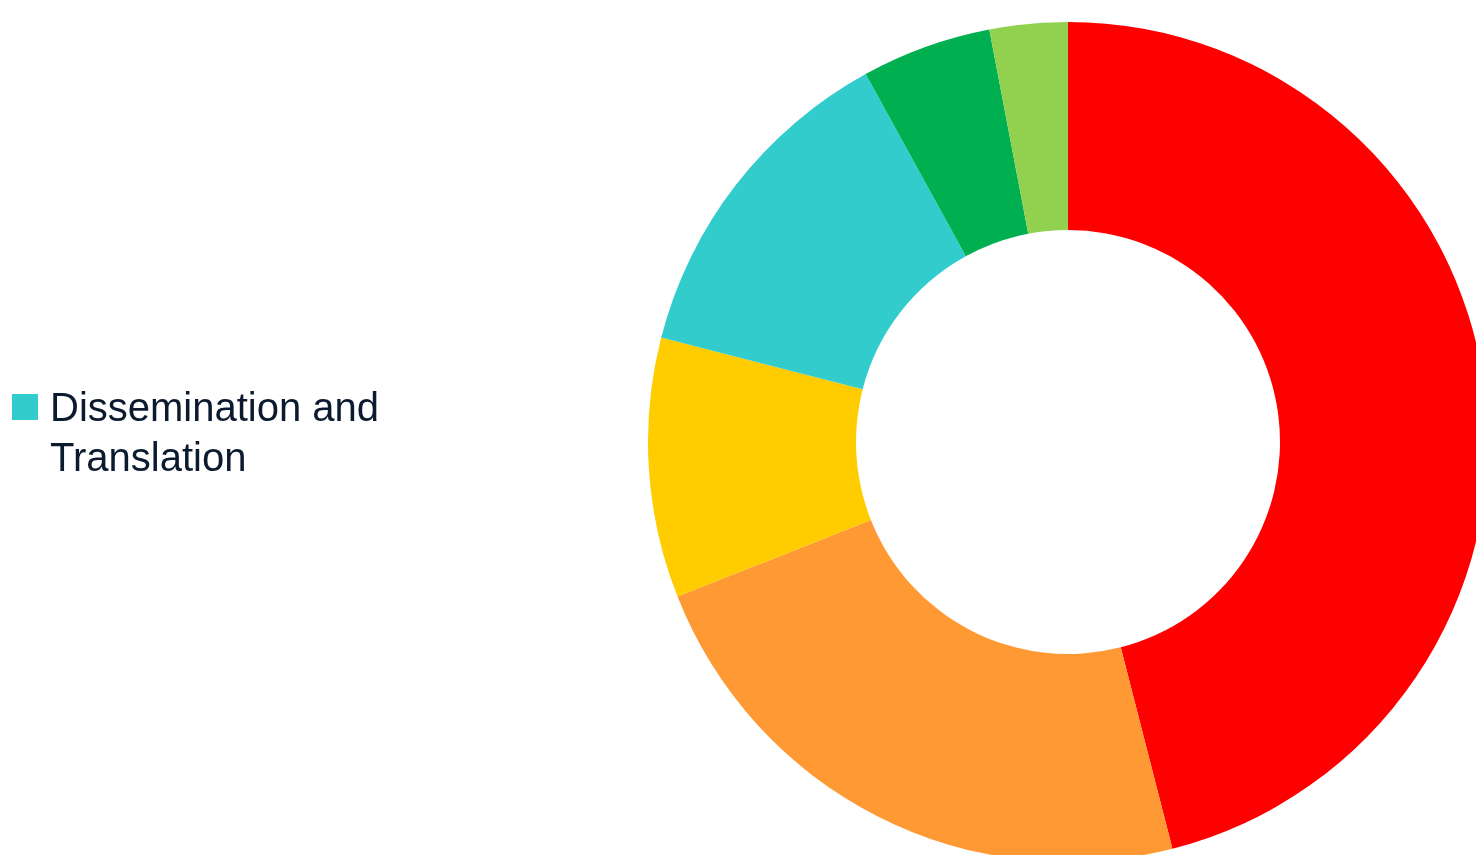 The width and height of the screenshot is (1484, 863). I want to click on legend-label: Dissemination and Translation, so click(215, 432).